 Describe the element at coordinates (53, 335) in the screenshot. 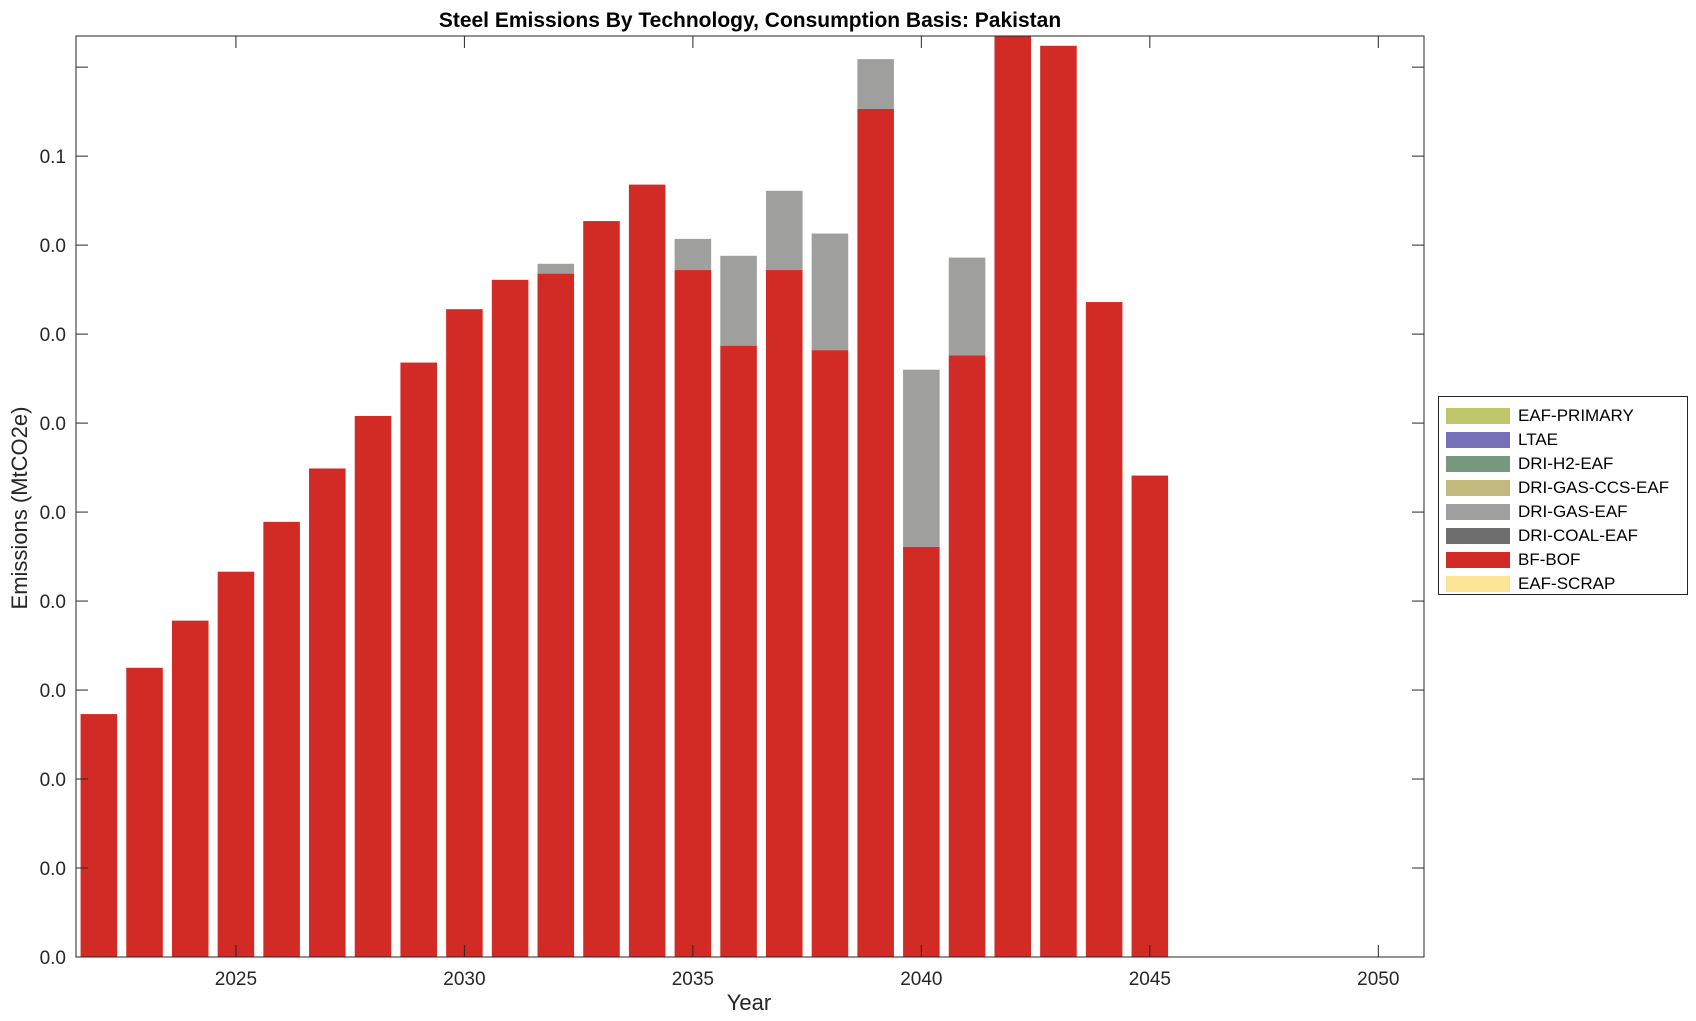

I see `y-tick-label-7: 0.0` at that location.